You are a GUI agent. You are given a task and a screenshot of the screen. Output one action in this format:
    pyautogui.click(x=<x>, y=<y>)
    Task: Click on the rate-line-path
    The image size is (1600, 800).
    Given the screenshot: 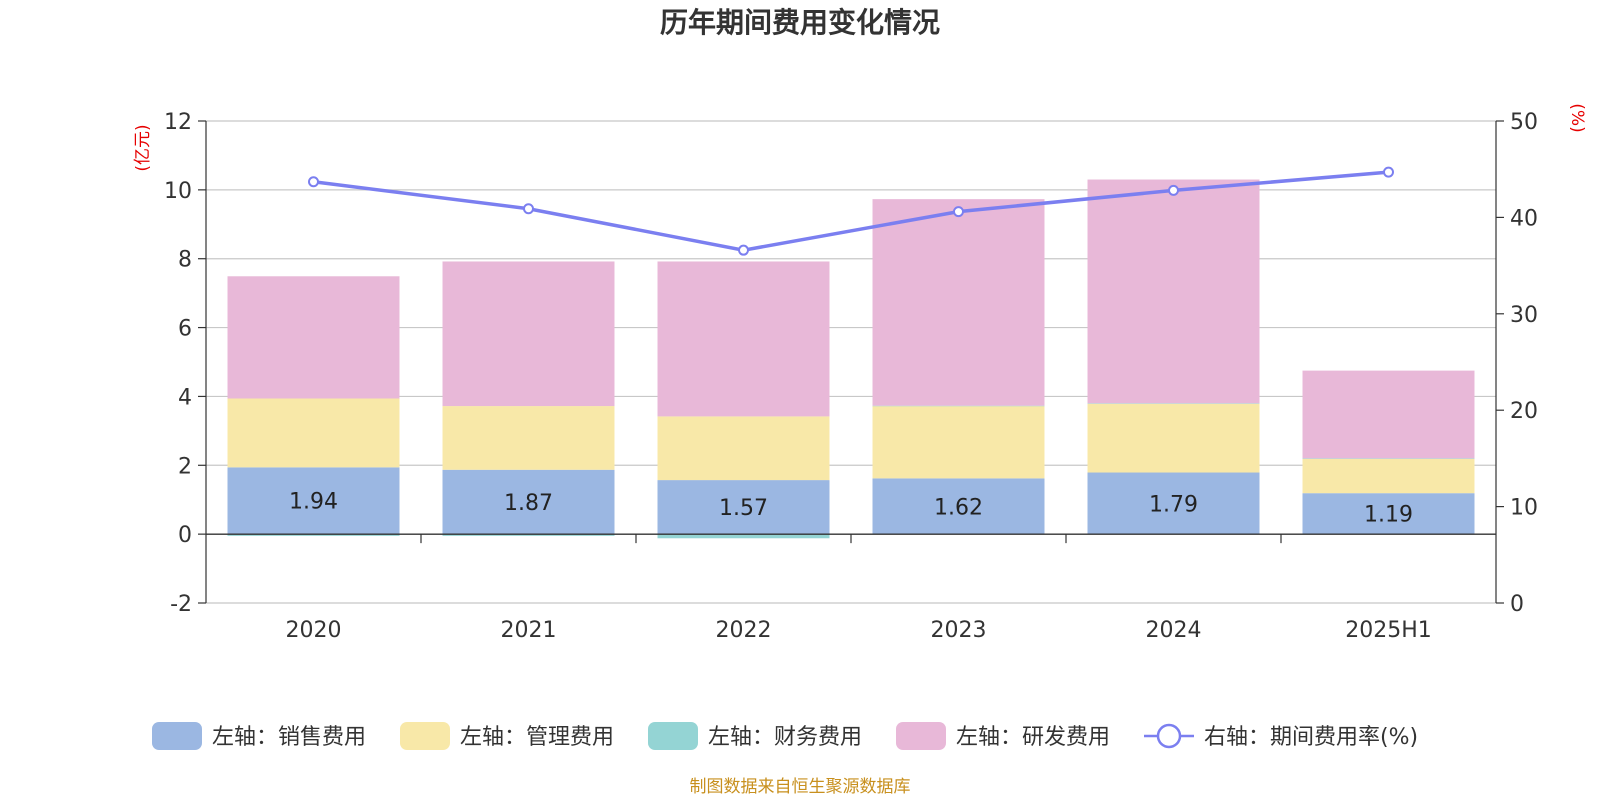 What is the action you would take?
    pyautogui.click(x=851, y=211)
    